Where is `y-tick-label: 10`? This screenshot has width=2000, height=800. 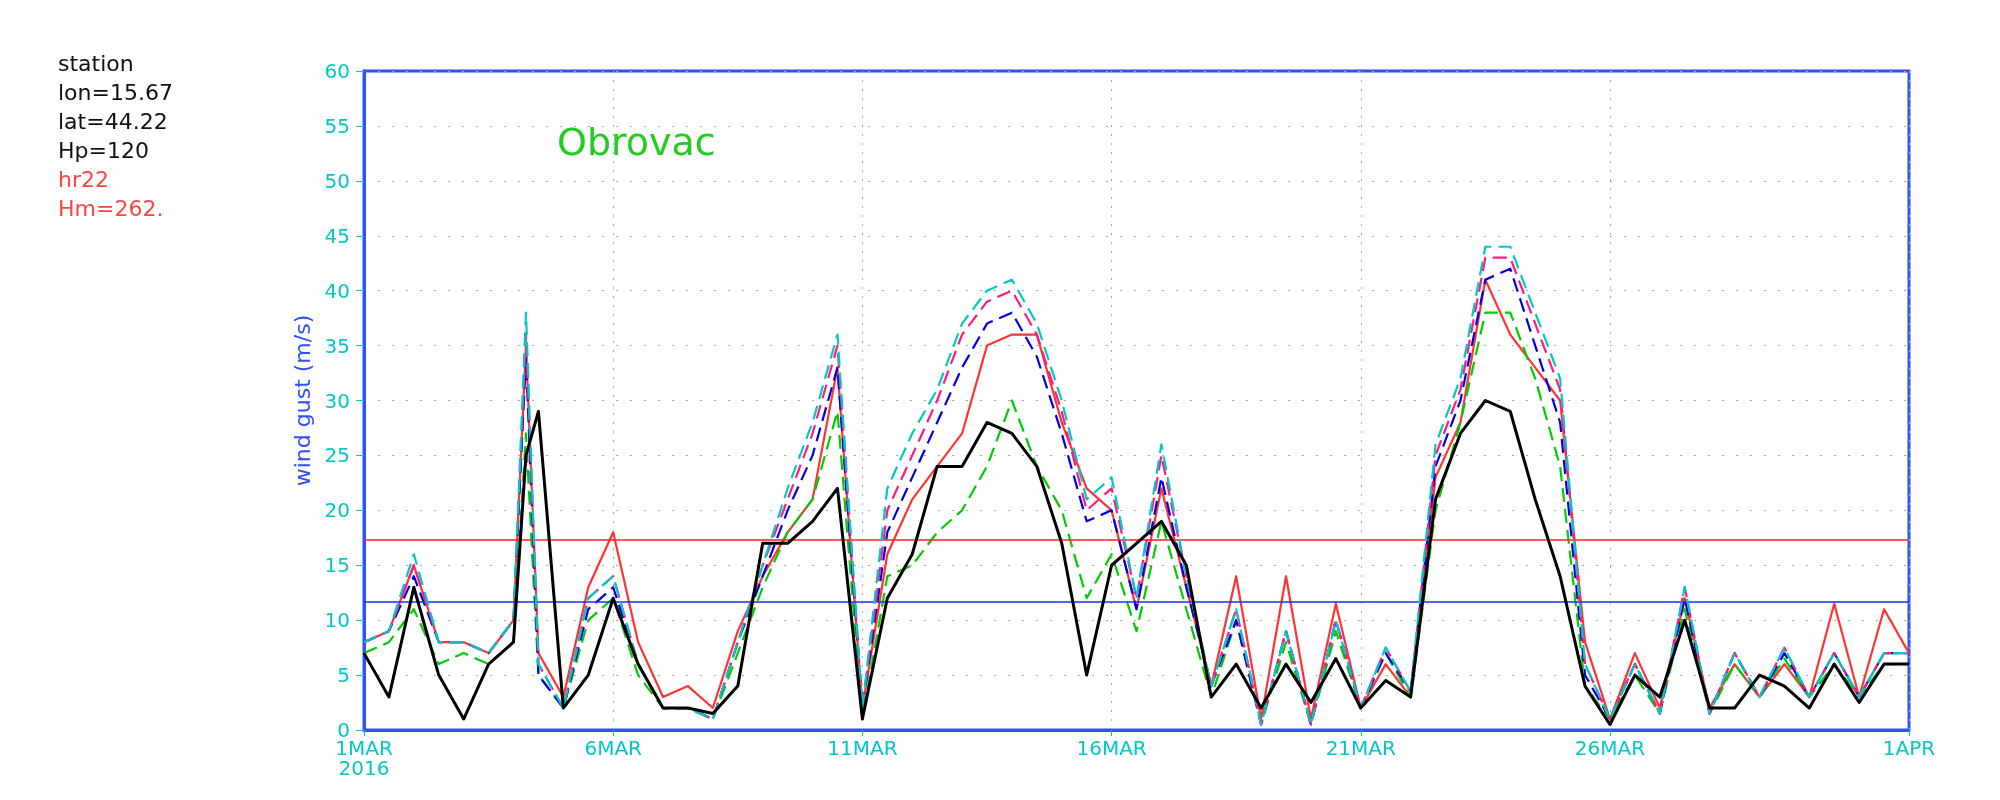
y-tick-label: 10 is located at coordinates (337, 620).